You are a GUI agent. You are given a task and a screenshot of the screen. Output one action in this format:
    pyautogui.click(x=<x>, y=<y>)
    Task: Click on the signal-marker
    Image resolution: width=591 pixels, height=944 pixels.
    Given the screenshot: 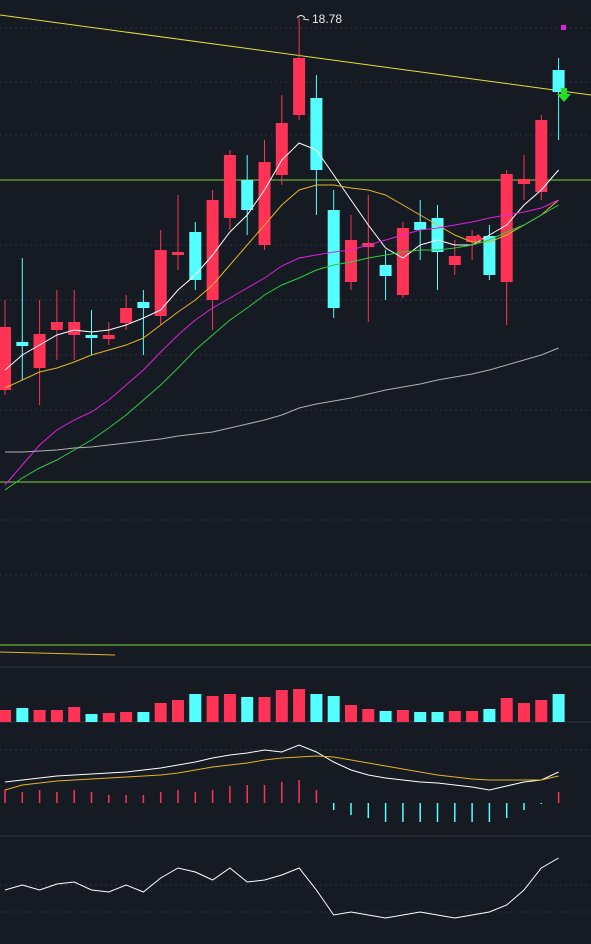 What is the action you would take?
    pyautogui.click(x=563, y=27)
    